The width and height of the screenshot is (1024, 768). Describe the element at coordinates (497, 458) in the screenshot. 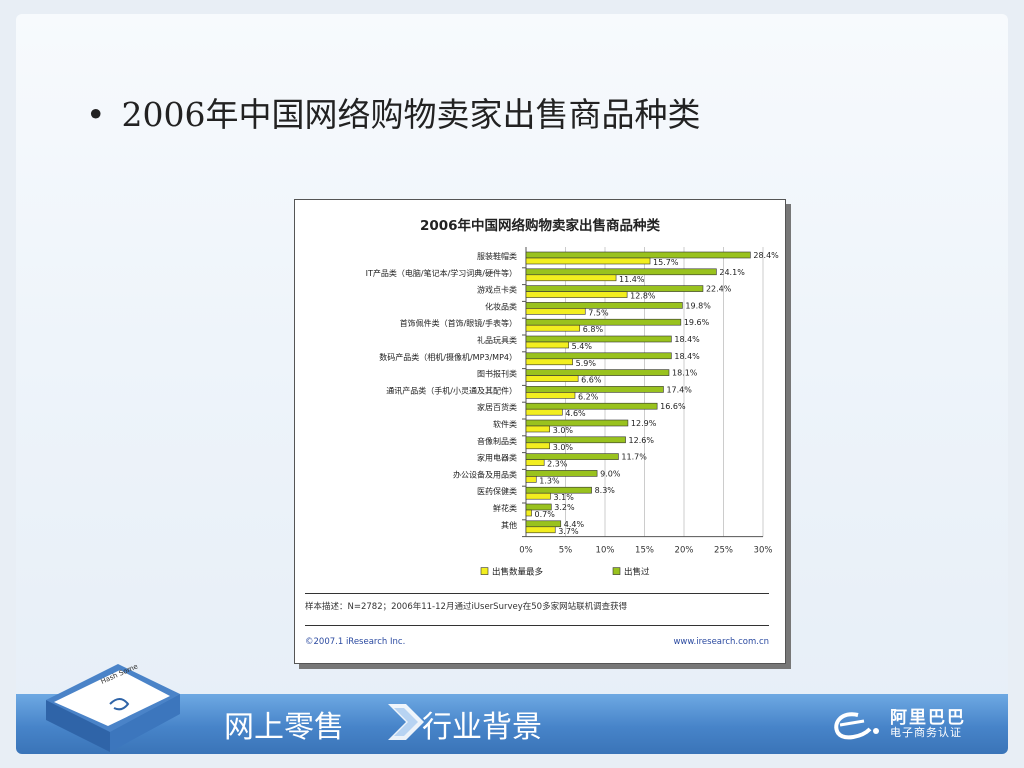

I see `category-label: 家用电器类` at that location.